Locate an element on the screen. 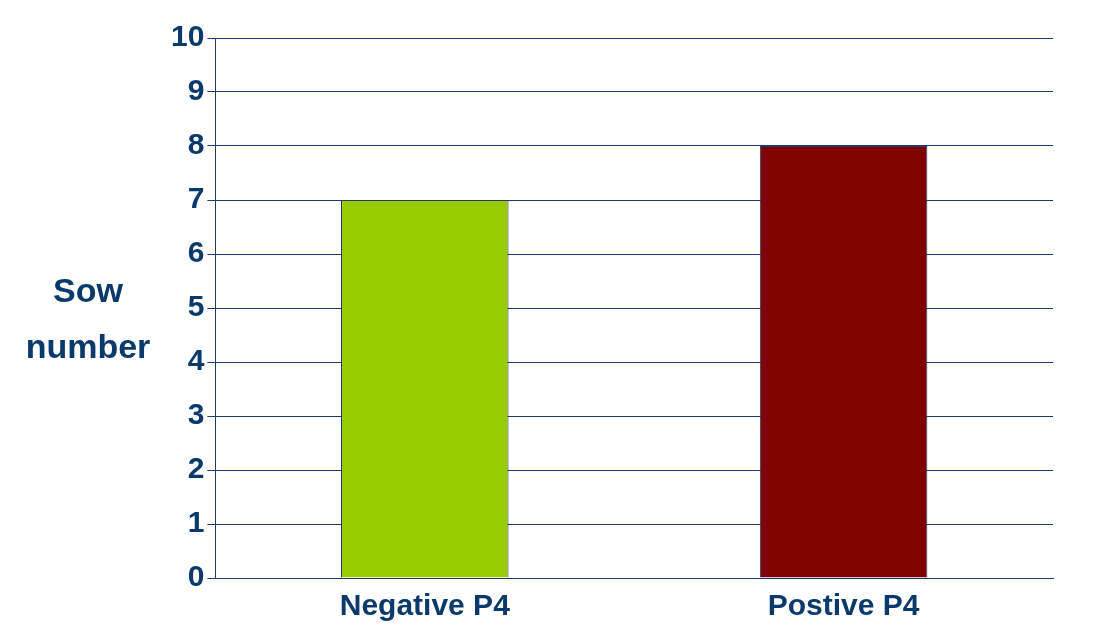 This screenshot has height=638, width=1097. y-axis-title: Sow number is located at coordinates (88, 318).